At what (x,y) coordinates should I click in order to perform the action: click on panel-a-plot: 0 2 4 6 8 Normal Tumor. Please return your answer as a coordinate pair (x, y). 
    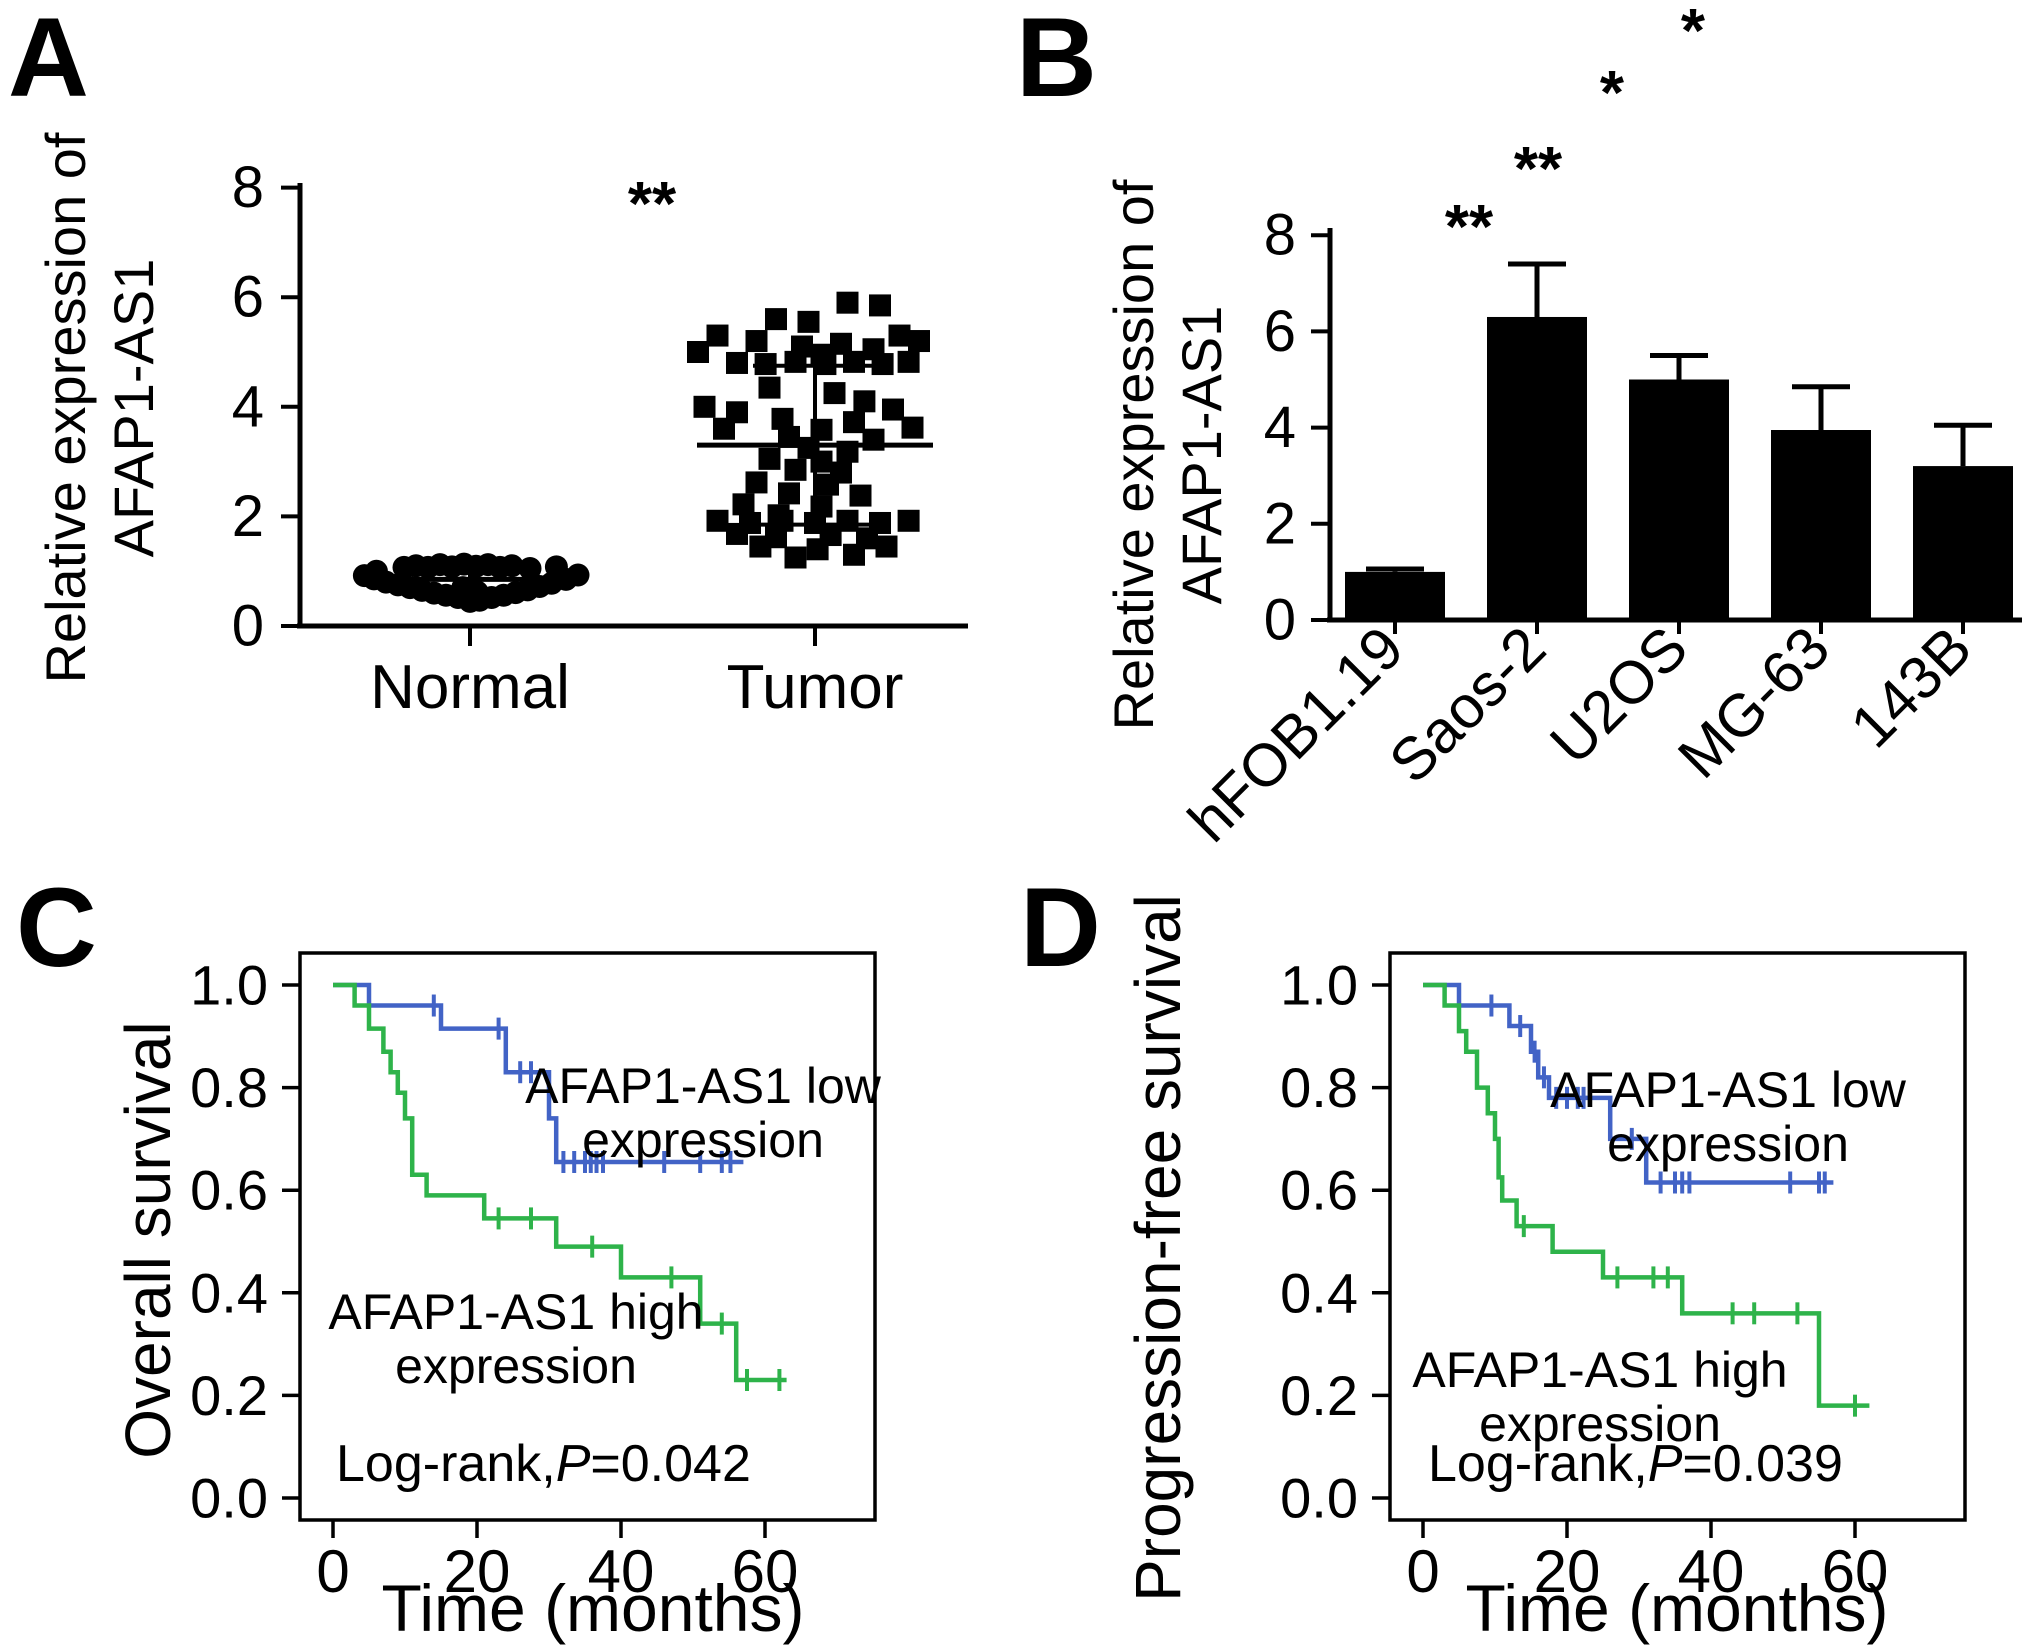
    Looking at the image, I should click on (600, 438).